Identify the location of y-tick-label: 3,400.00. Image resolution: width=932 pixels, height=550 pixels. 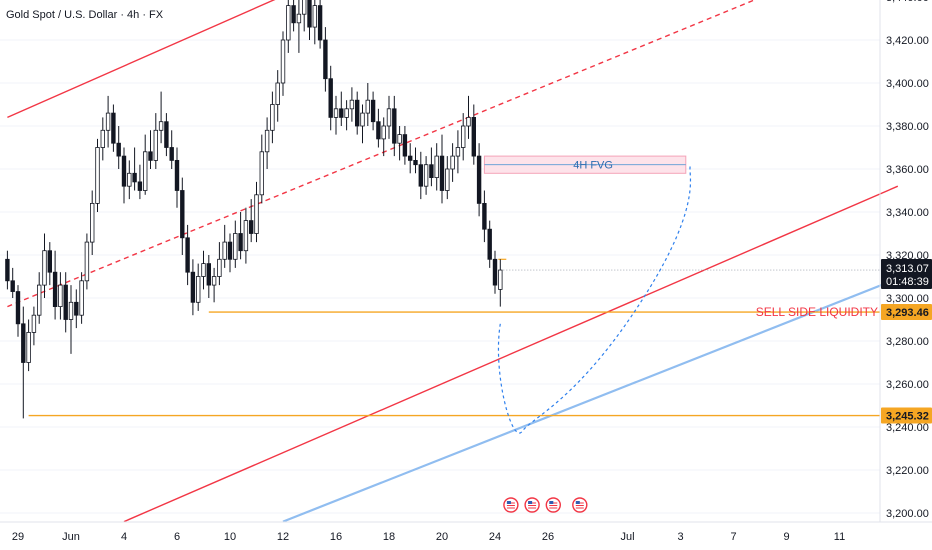
(907, 84).